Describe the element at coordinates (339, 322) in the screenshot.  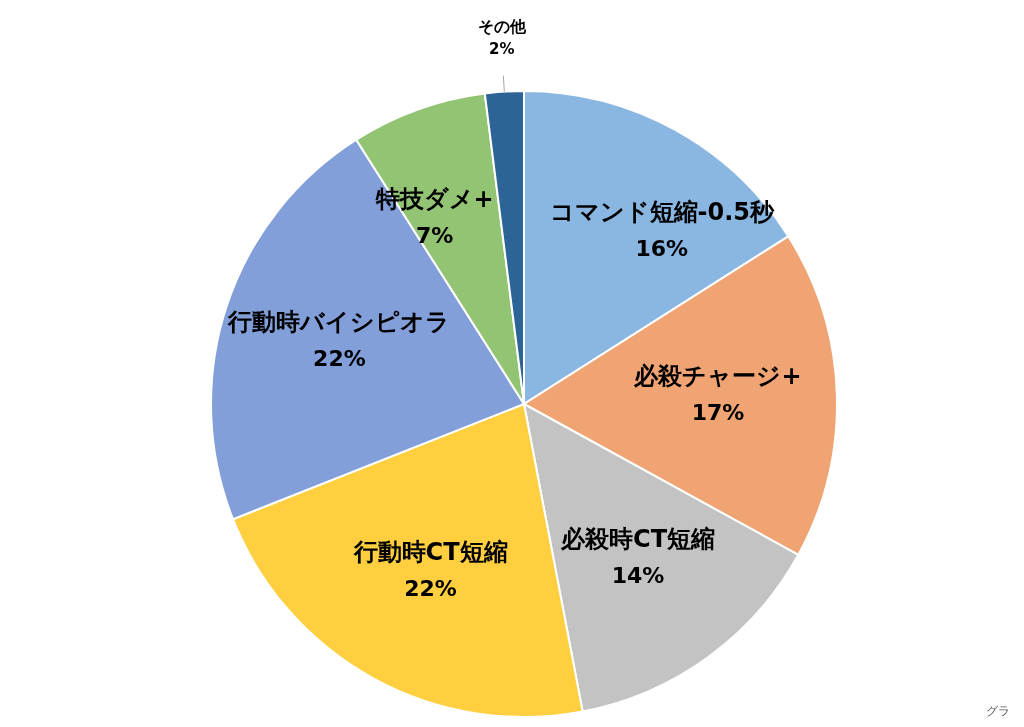
I see `slice-label: 行動時バイシピオラ` at that location.